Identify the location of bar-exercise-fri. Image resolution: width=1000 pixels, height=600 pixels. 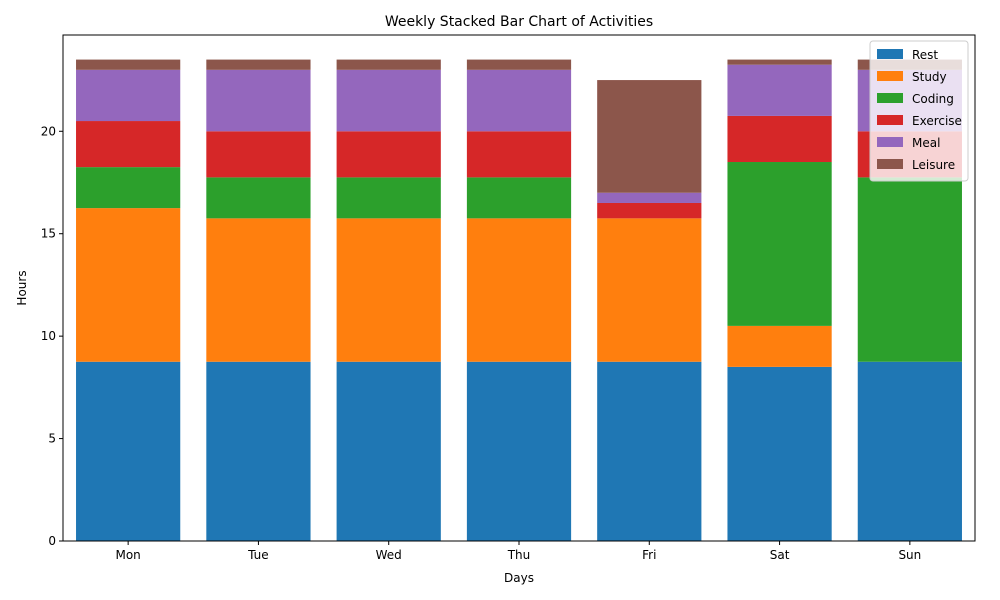
(649, 210).